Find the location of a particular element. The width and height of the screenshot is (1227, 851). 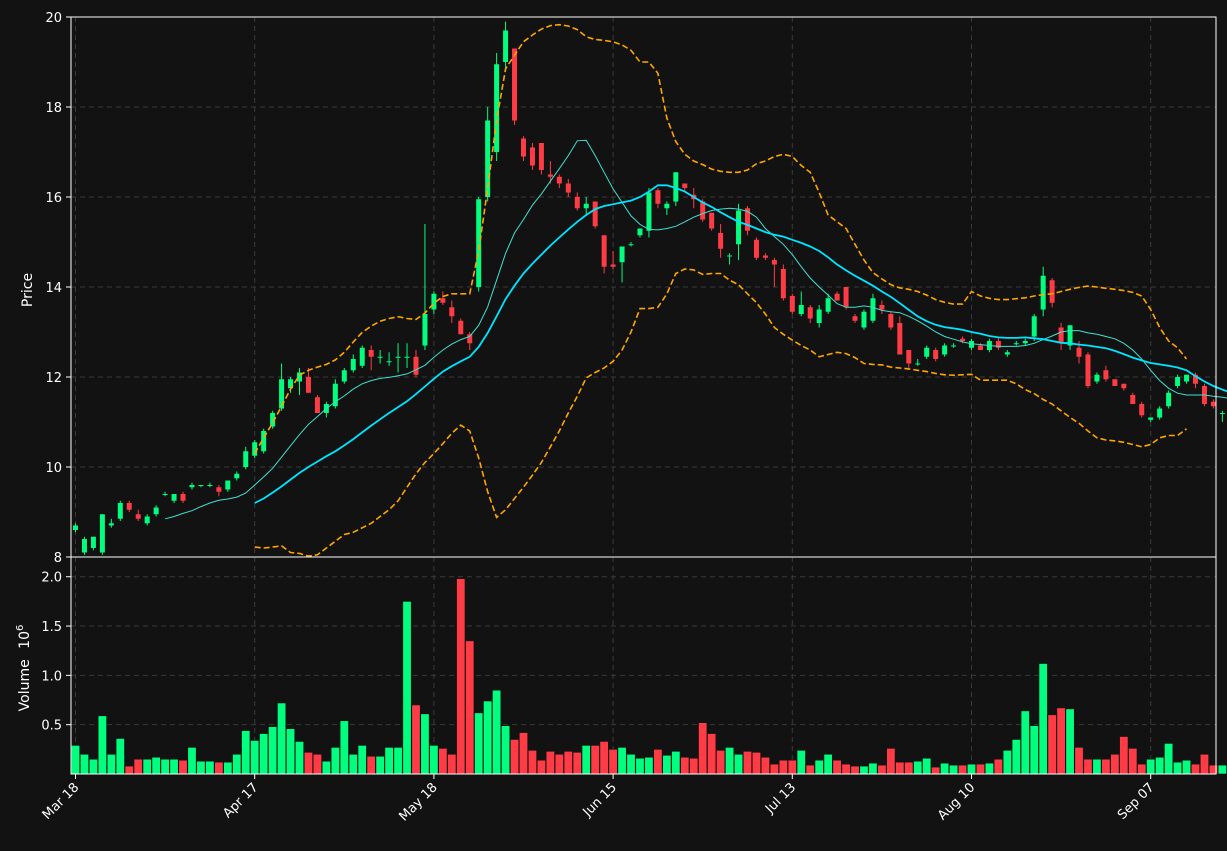

price-tick-label: 10 is located at coordinates (53, 468).